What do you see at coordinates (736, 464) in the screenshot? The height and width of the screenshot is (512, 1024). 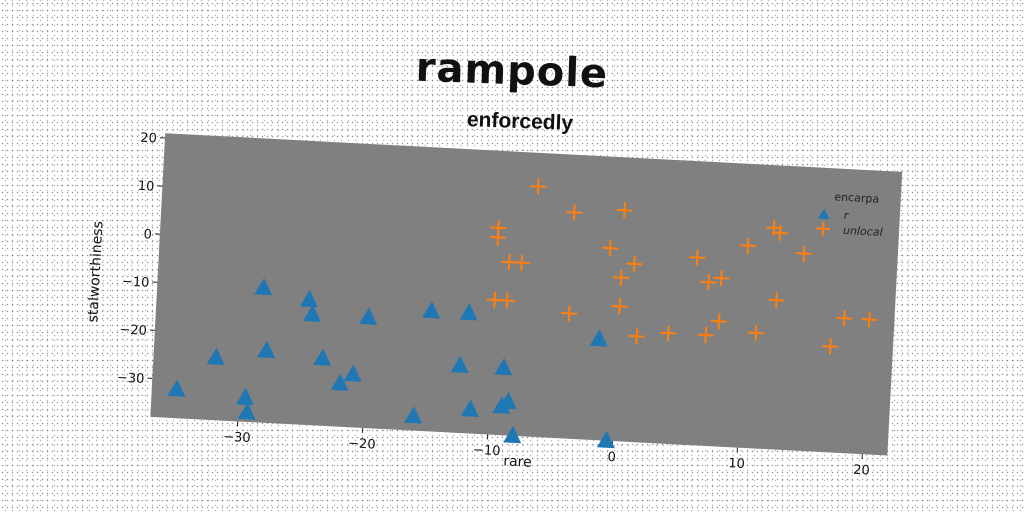 I see `x-tick-label: 10` at bounding box center [736, 464].